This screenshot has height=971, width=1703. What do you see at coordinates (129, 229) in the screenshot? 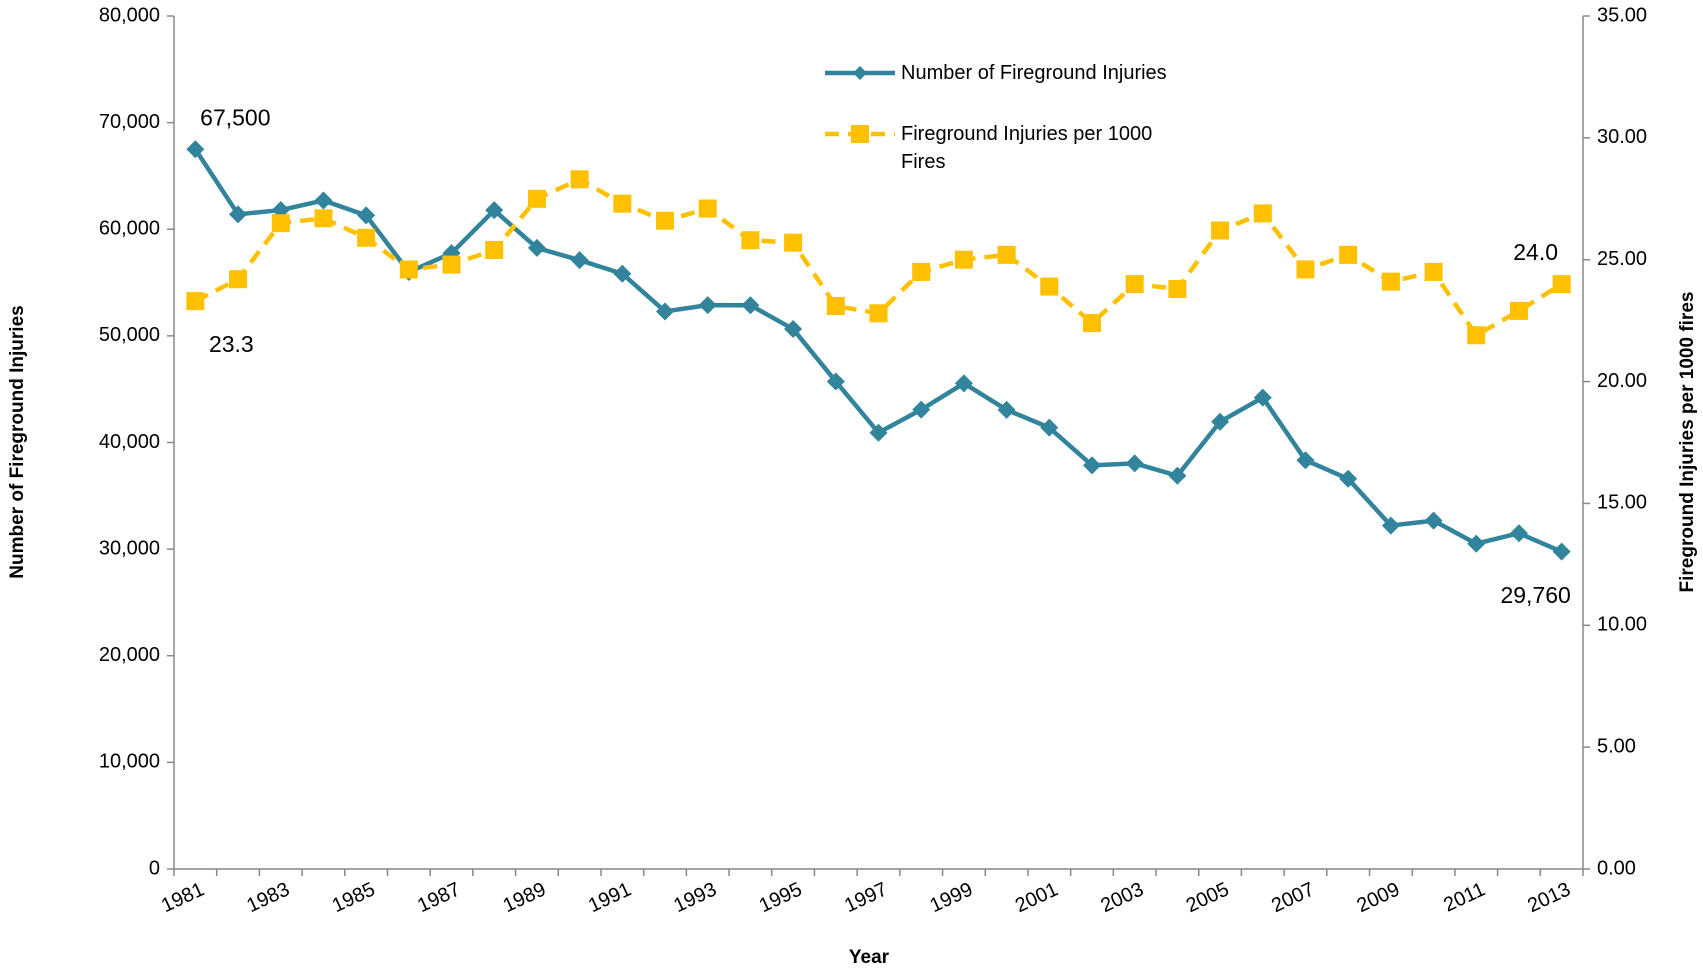
I see `y-tick-label: 60,000` at bounding box center [129, 229].